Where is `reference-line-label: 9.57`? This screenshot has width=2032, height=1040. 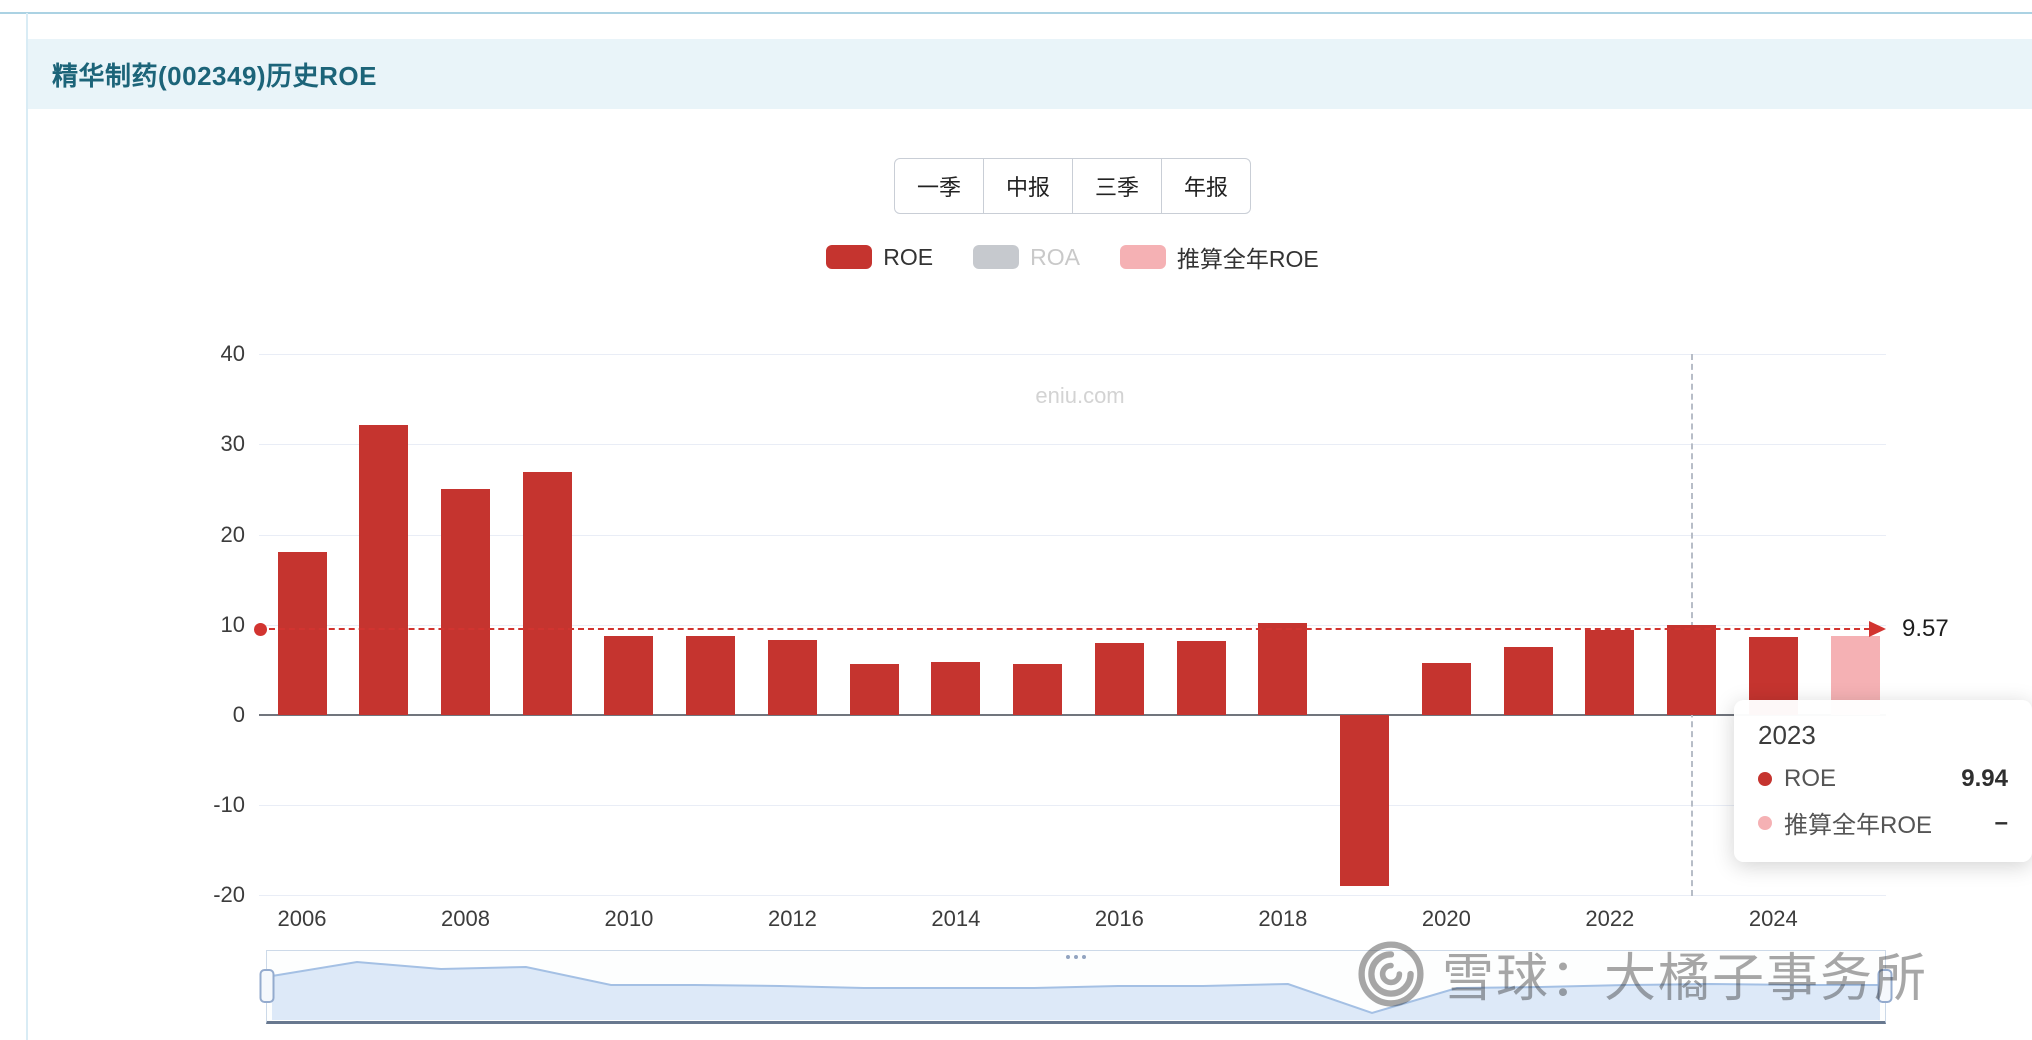 reference-line-label: 9.57 is located at coordinates (1925, 628).